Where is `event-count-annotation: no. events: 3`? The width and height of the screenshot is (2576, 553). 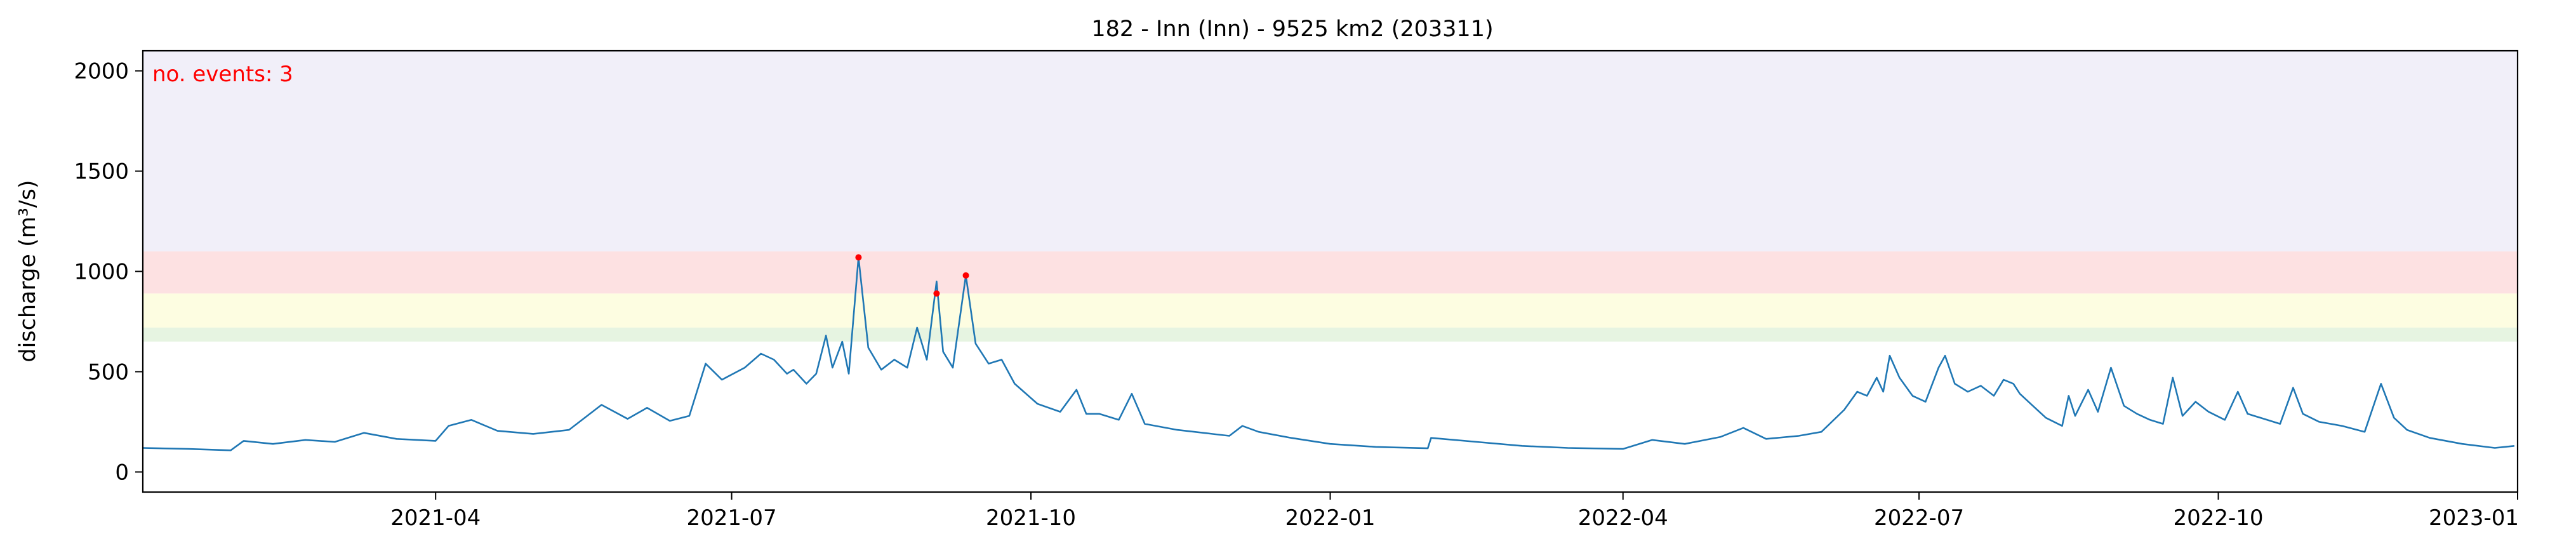 event-count-annotation: no. events: 3 is located at coordinates (222, 74).